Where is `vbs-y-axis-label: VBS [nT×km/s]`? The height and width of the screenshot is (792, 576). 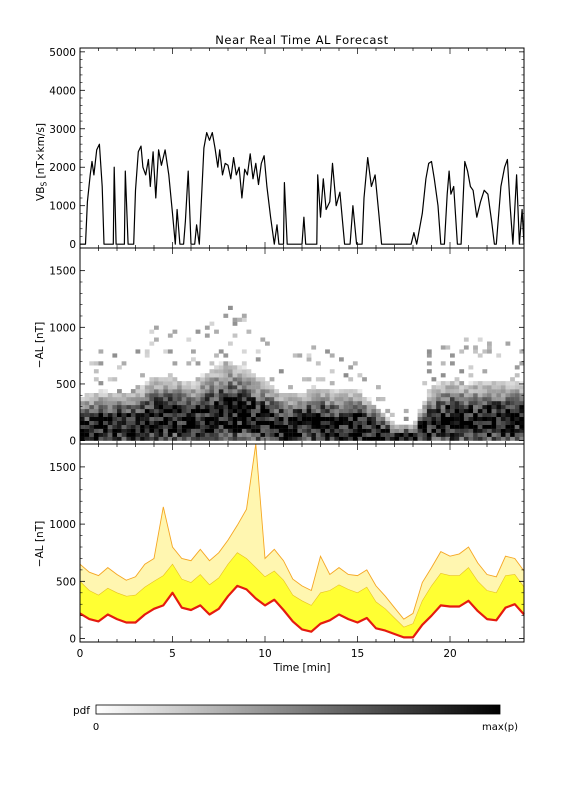 vbs-y-axis-label: VBS [nT×km/s] is located at coordinates (42, 162).